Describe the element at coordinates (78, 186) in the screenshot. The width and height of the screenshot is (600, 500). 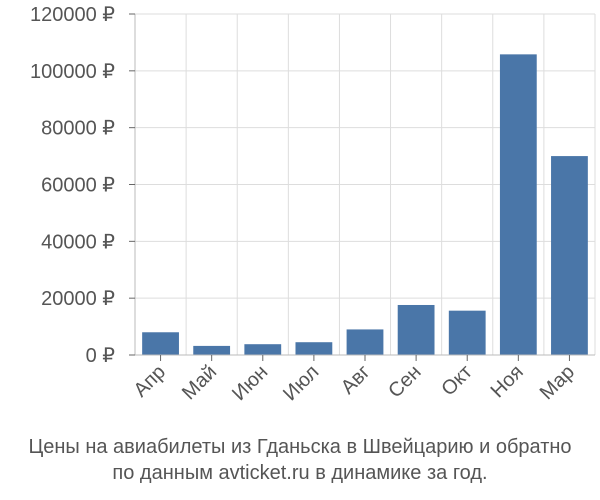
I see `y-tick-label: 60000 ₽` at that location.